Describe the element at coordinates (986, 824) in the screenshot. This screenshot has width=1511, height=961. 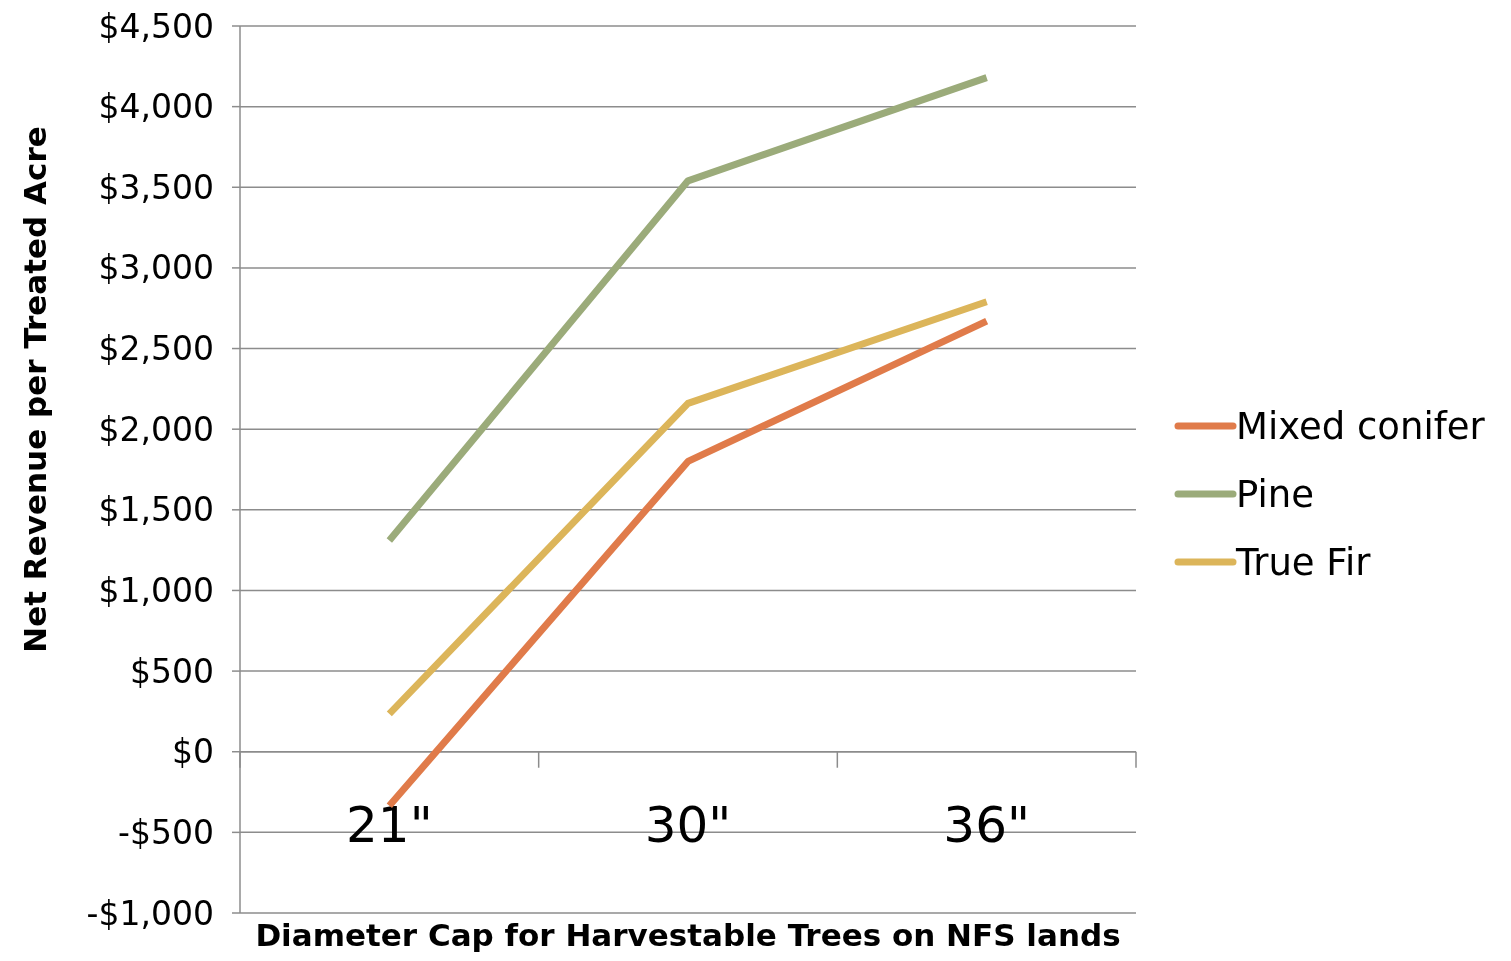
I see `x-tick-label: 36"` at that location.